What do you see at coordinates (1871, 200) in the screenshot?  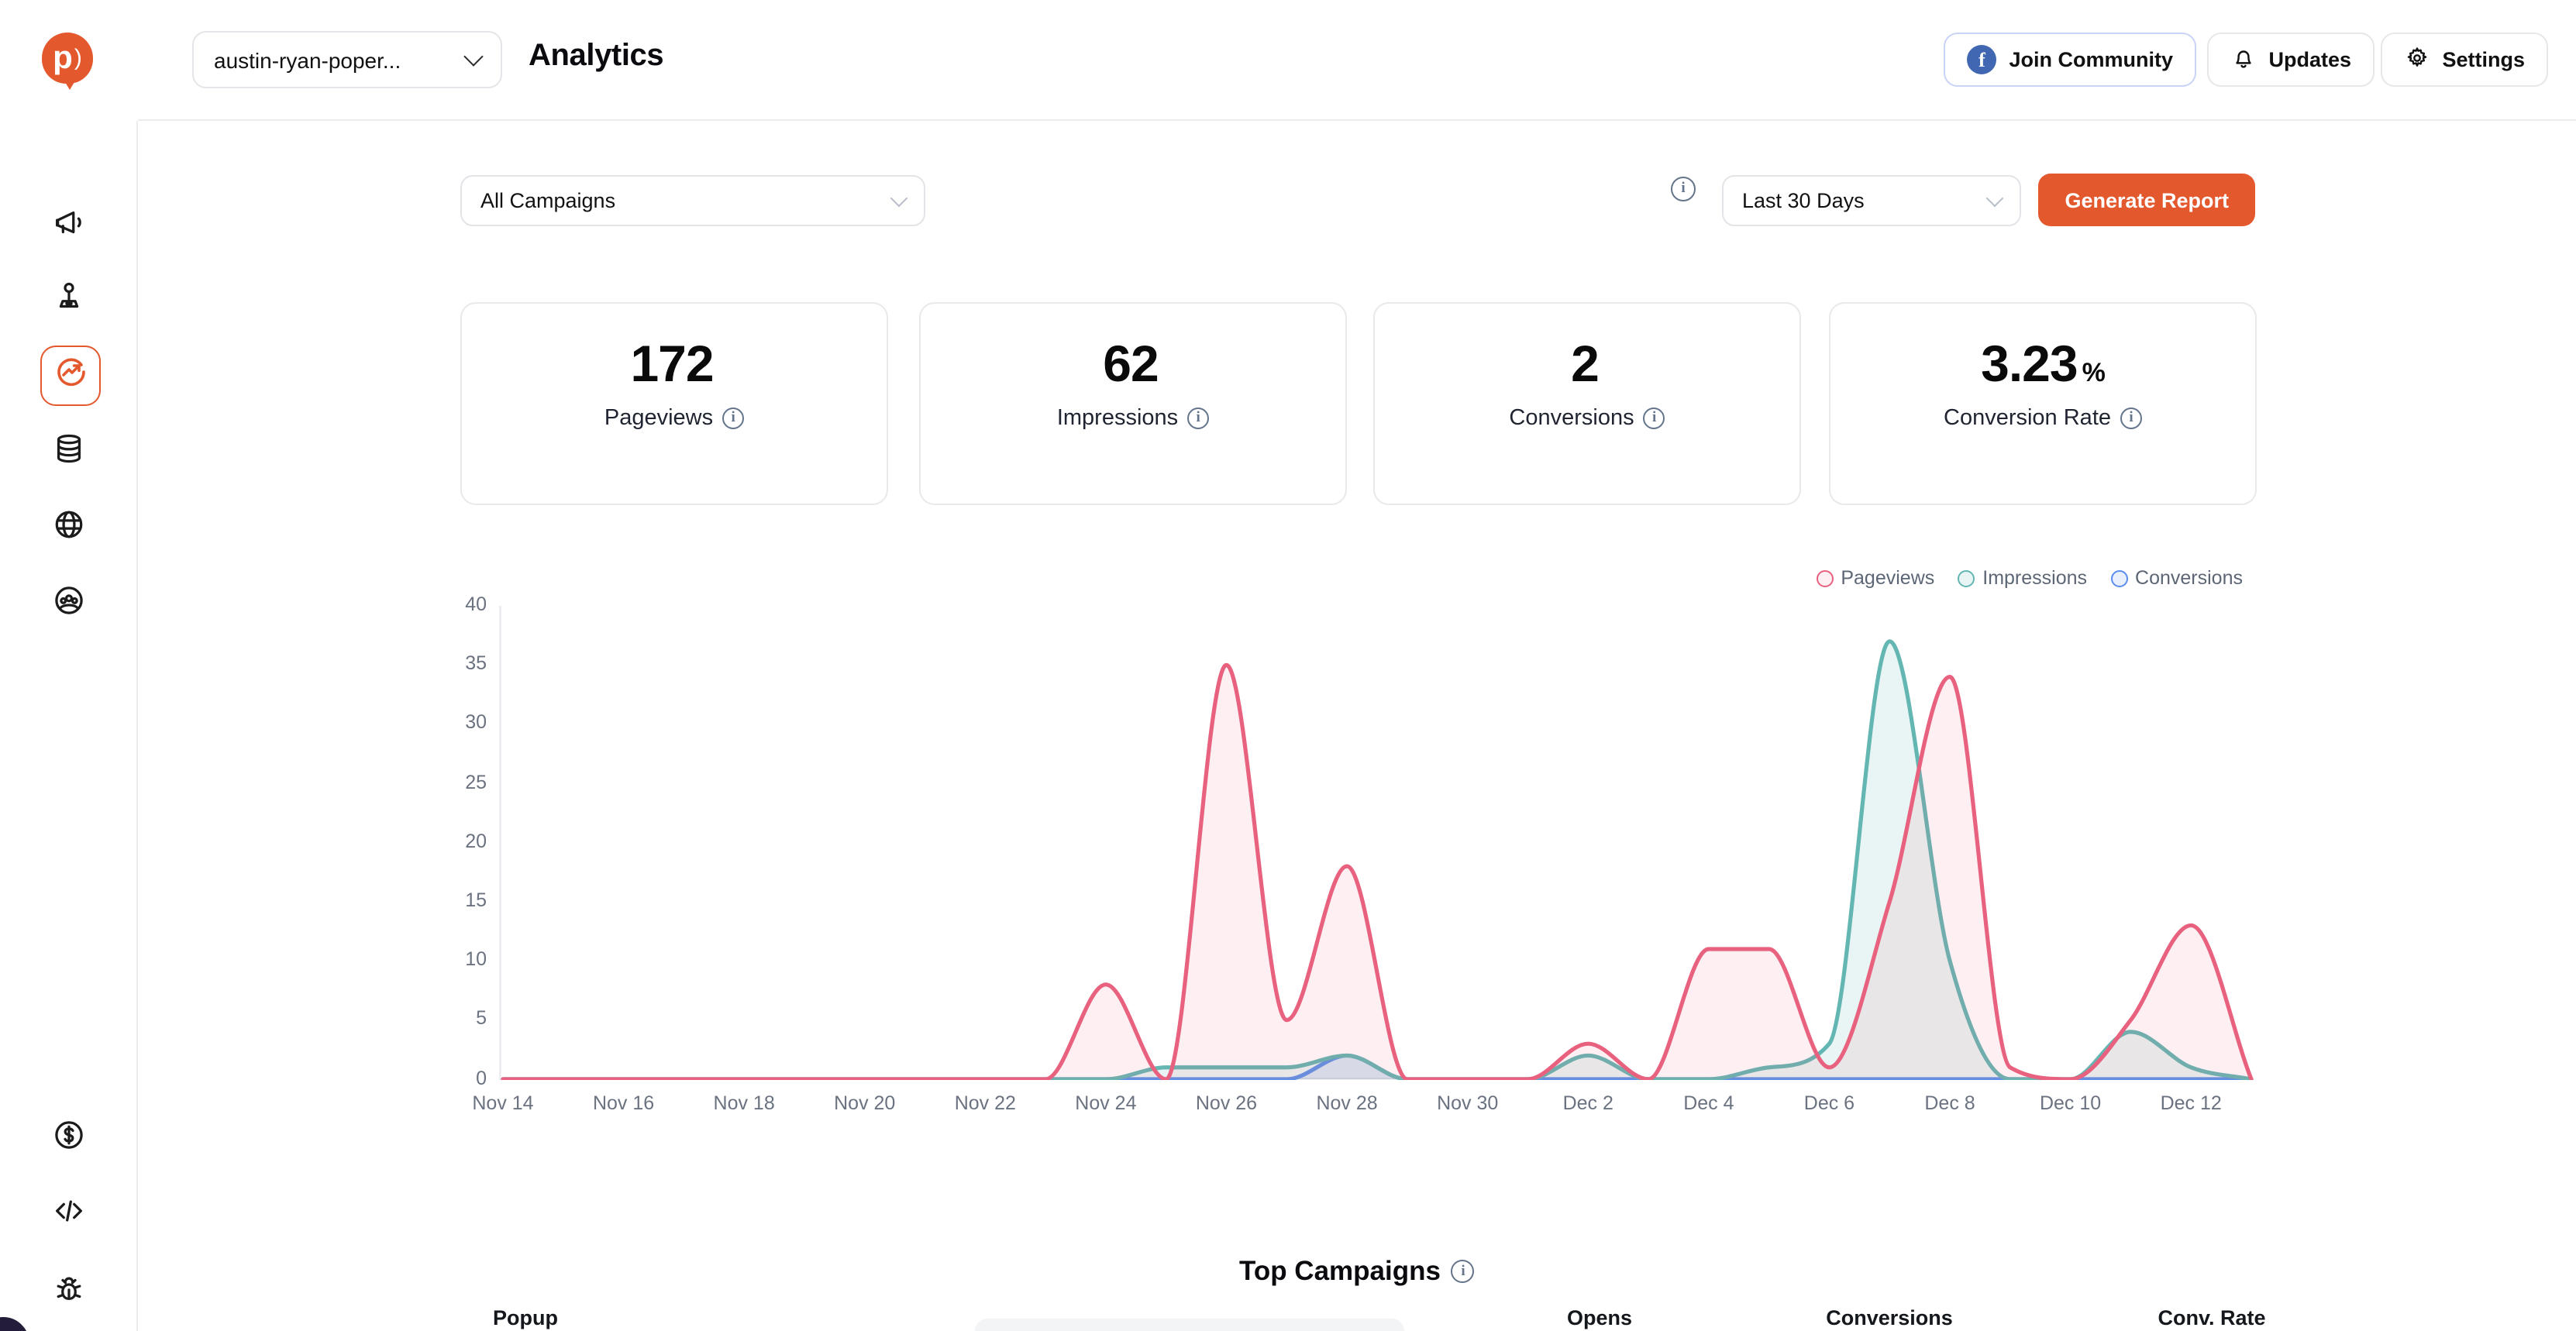 I see `date-range-select: Last 30 Days` at bounding box center [1871, 200].